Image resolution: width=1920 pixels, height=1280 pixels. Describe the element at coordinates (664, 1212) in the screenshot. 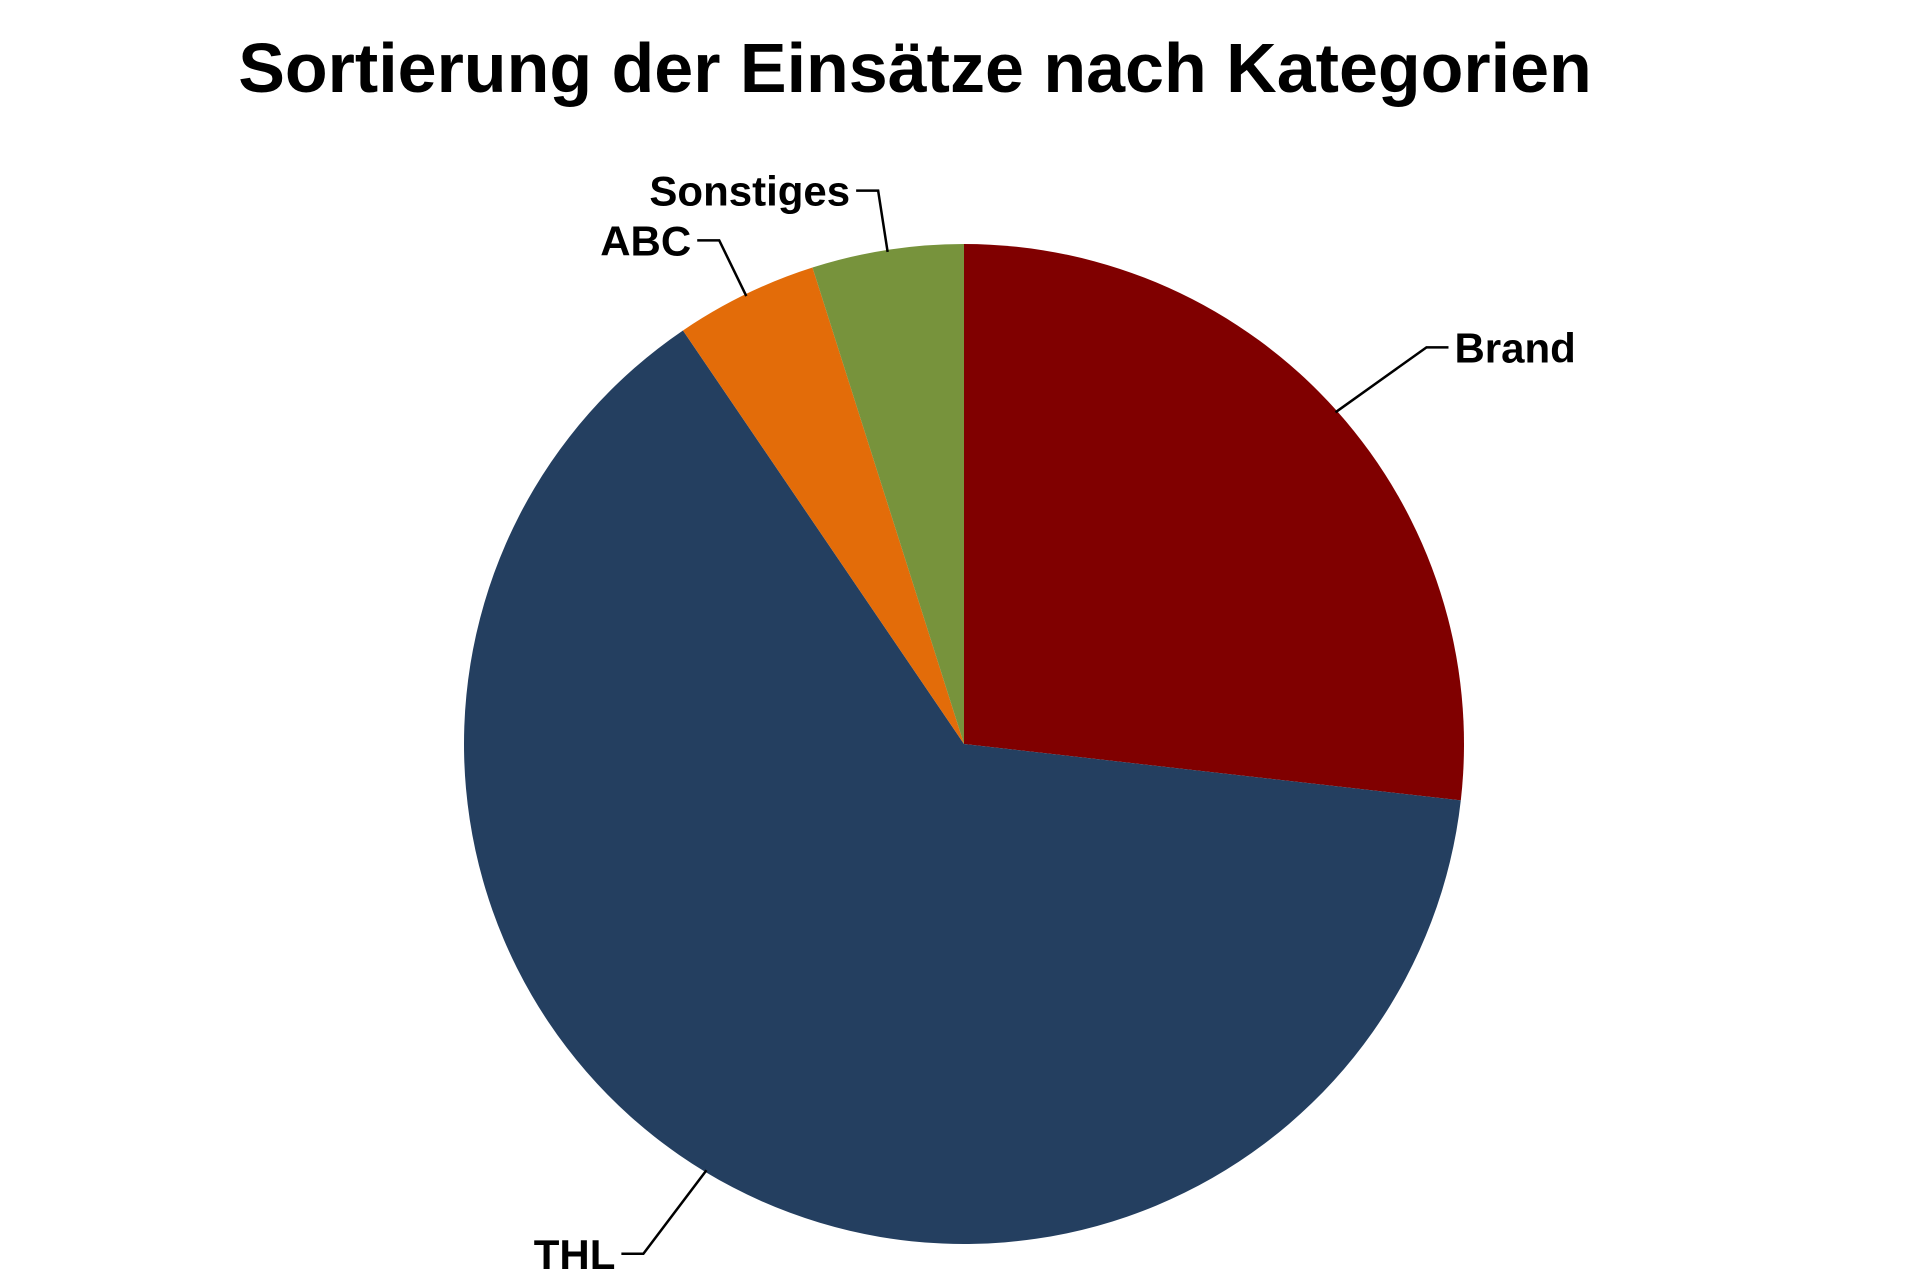

I see `leader-line-thl` at that location.